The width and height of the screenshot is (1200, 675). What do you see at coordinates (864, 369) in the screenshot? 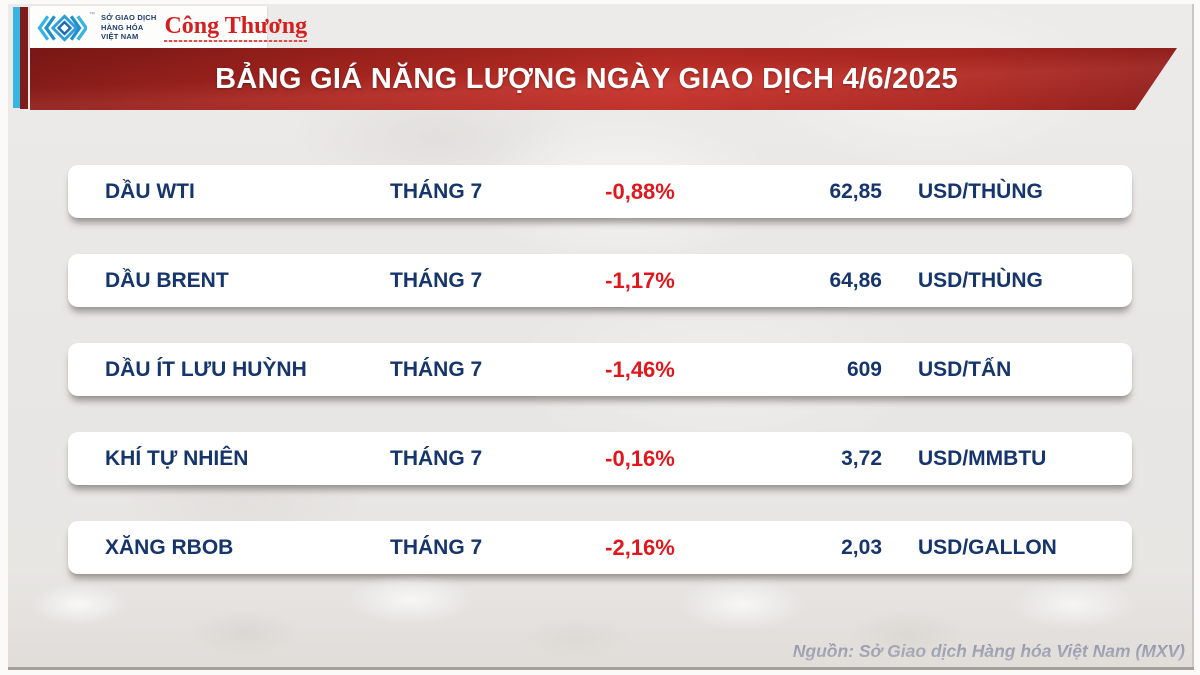
I see `price-value: 609` at bounding box center [864, 369].